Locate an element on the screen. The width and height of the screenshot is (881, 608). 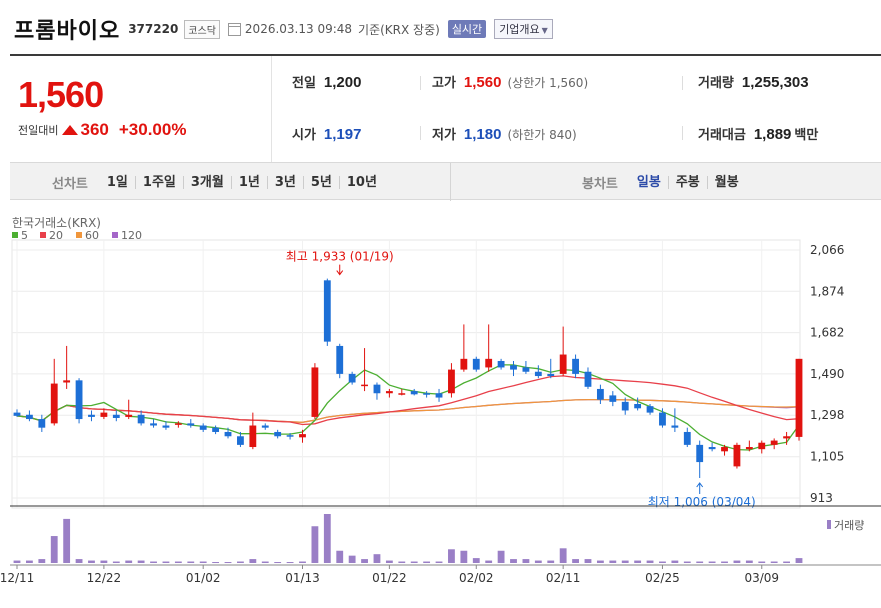
tab-candle-monthly: 월봉 is located at coordinates (726, 182).